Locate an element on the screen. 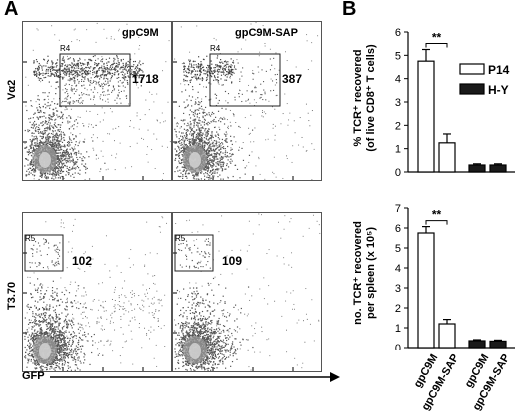 The image size is (520, 417). gate-count-1: 1718 is located at coordinates (145, 79).